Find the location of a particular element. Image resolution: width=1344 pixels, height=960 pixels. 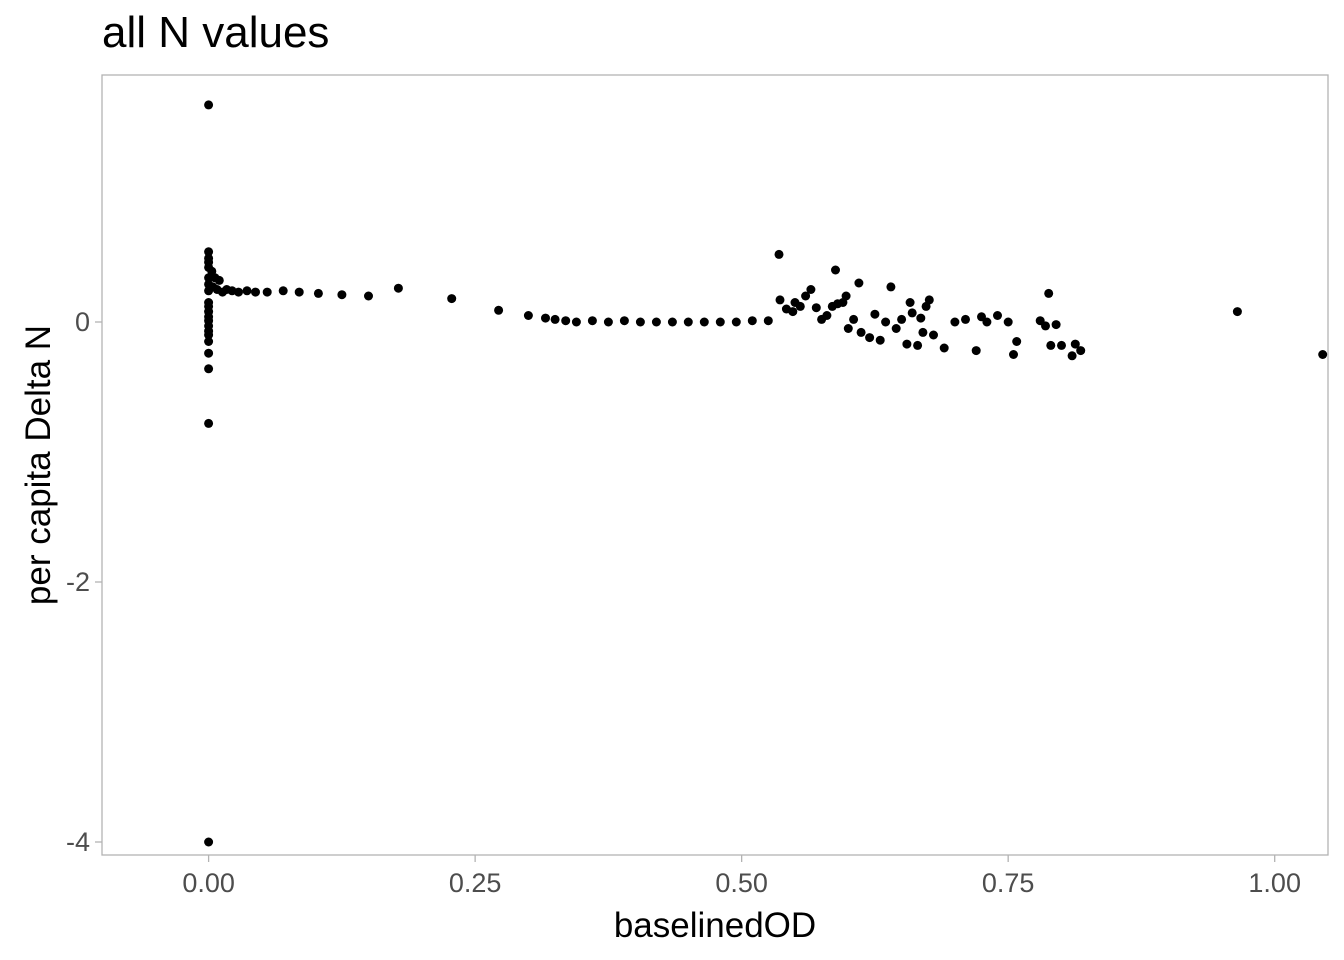

x-tick-label: 0.00 is located at coordinates (208, 883).